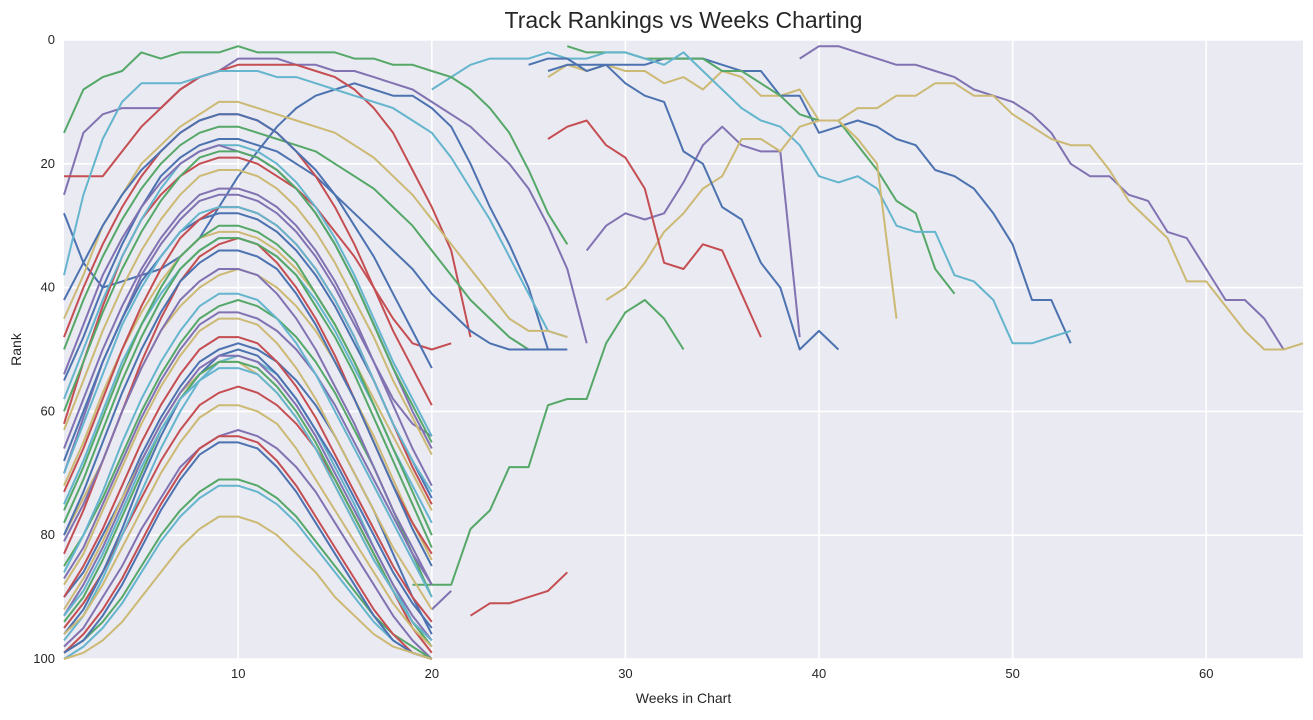  I want to click on y-tick-label-2: 40, so click(48, 287).